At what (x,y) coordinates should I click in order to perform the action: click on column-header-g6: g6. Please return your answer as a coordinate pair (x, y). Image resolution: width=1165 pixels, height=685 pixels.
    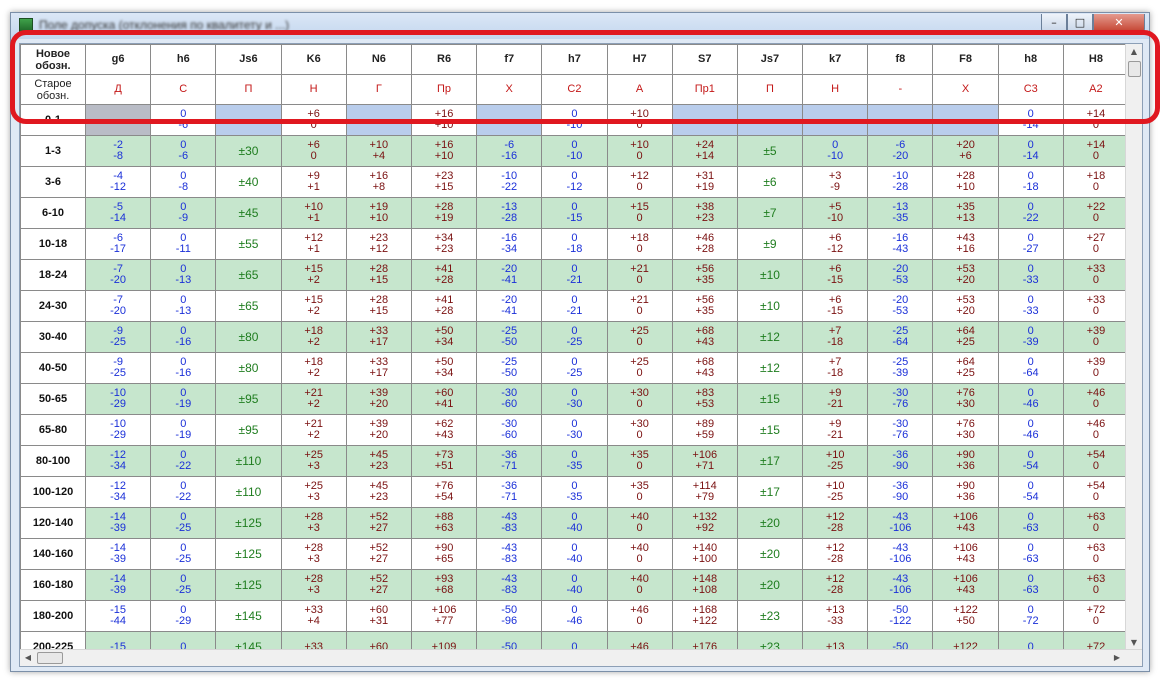
    Looking at the image, I should click on (118, 59).